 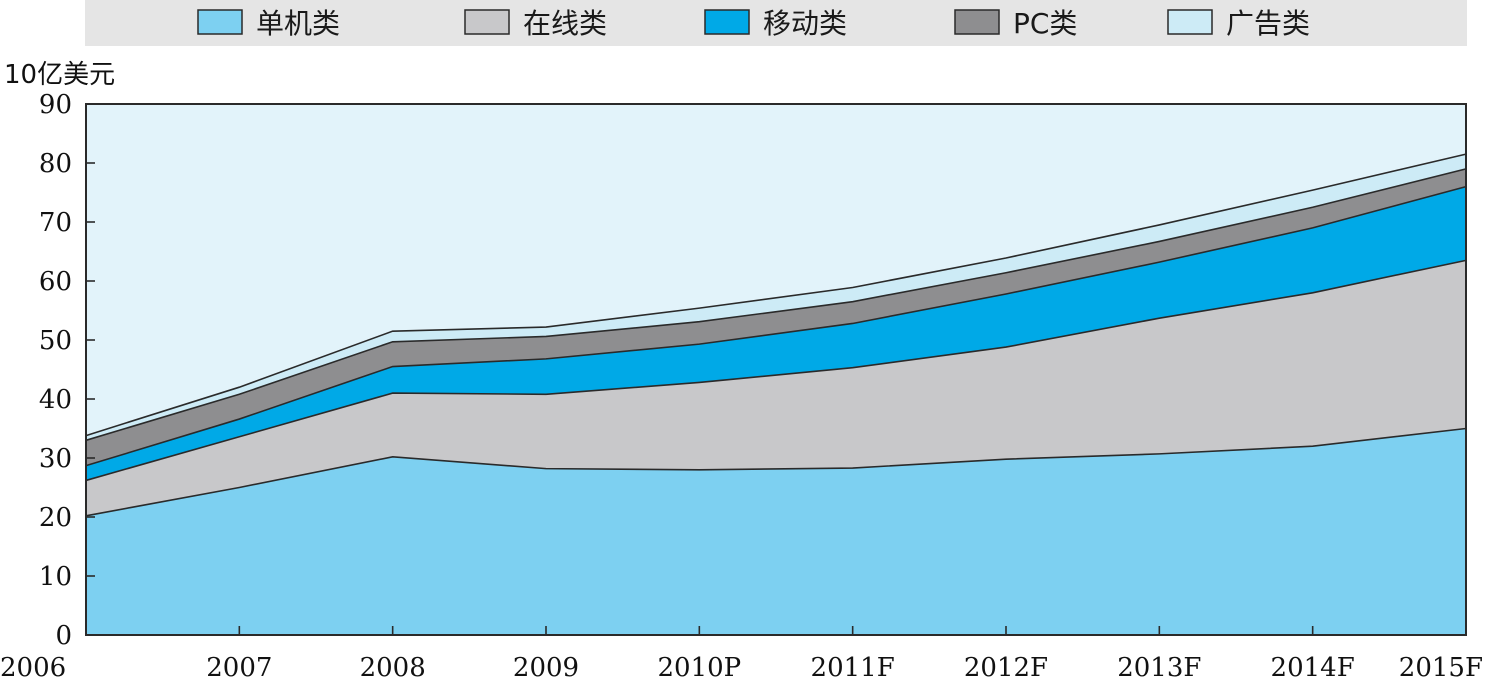 I want to click on x-tick-label: 2013F, so click(x=1159, y=668).